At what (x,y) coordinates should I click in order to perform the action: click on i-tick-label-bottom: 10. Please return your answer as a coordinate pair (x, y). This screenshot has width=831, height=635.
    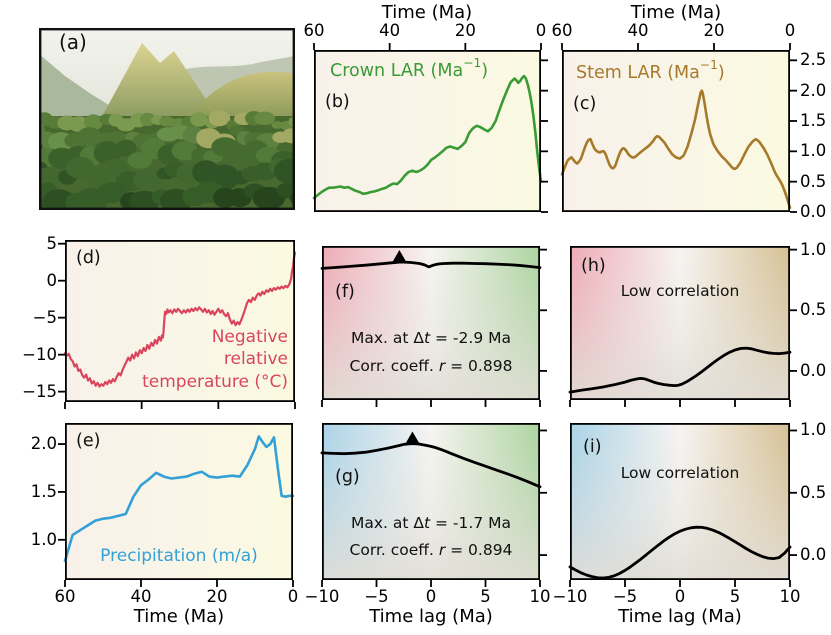
    Looking at the image, I should click on (790, 596).